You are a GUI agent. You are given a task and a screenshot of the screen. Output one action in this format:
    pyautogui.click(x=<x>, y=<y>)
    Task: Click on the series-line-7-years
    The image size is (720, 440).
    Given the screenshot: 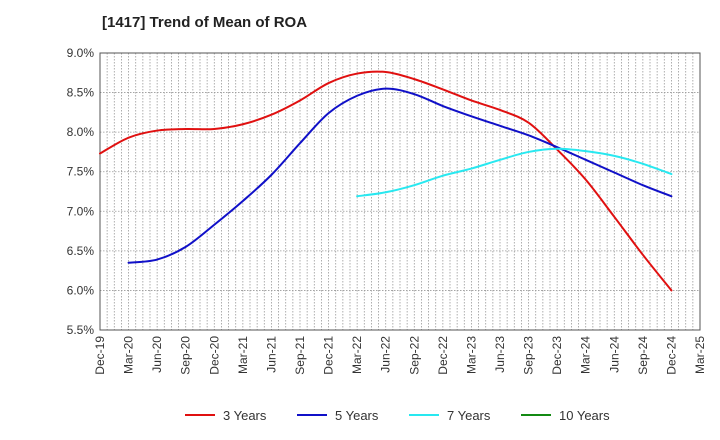 What is the action you would take?
    pyautogui.click(x=514, y=172)
    